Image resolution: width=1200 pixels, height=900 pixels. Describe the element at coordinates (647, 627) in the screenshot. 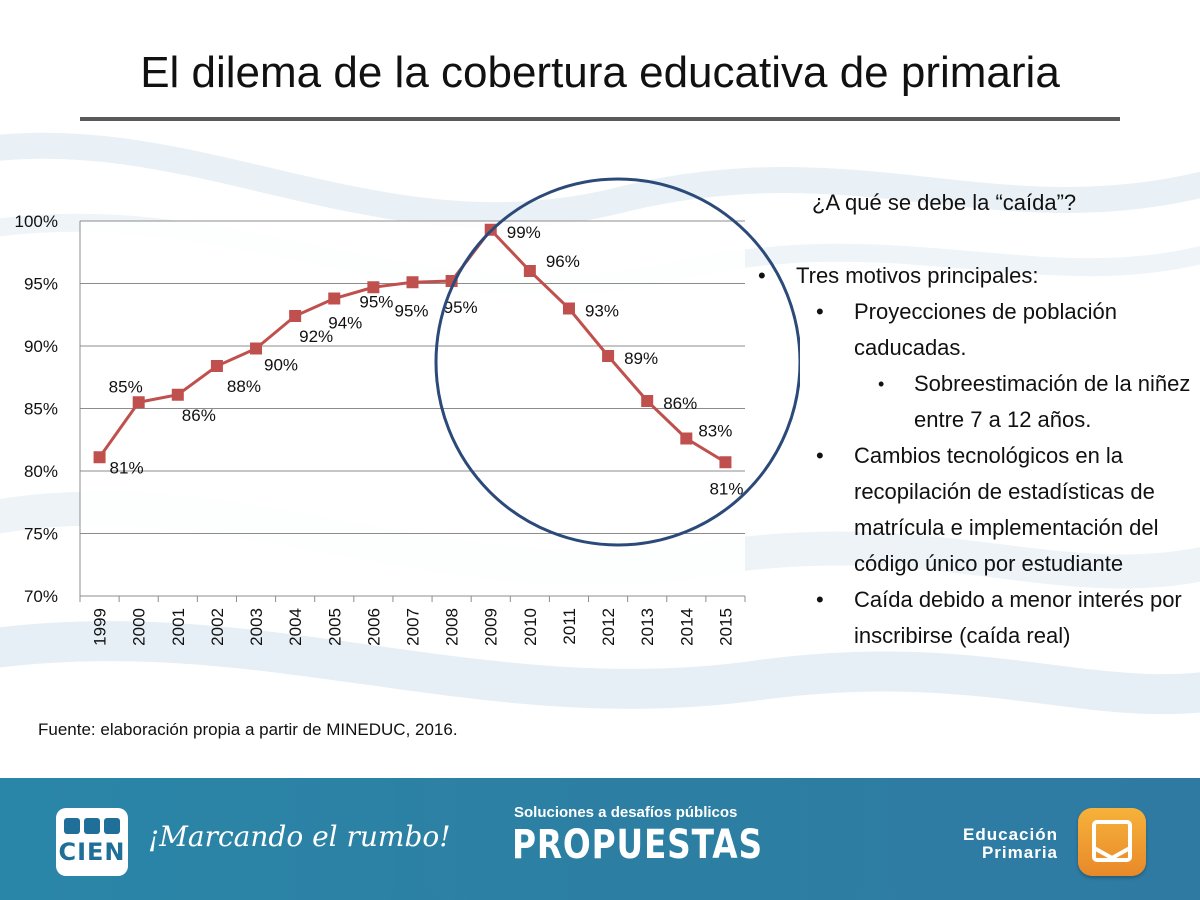

I see `x-tick-label: 2013` at that location.